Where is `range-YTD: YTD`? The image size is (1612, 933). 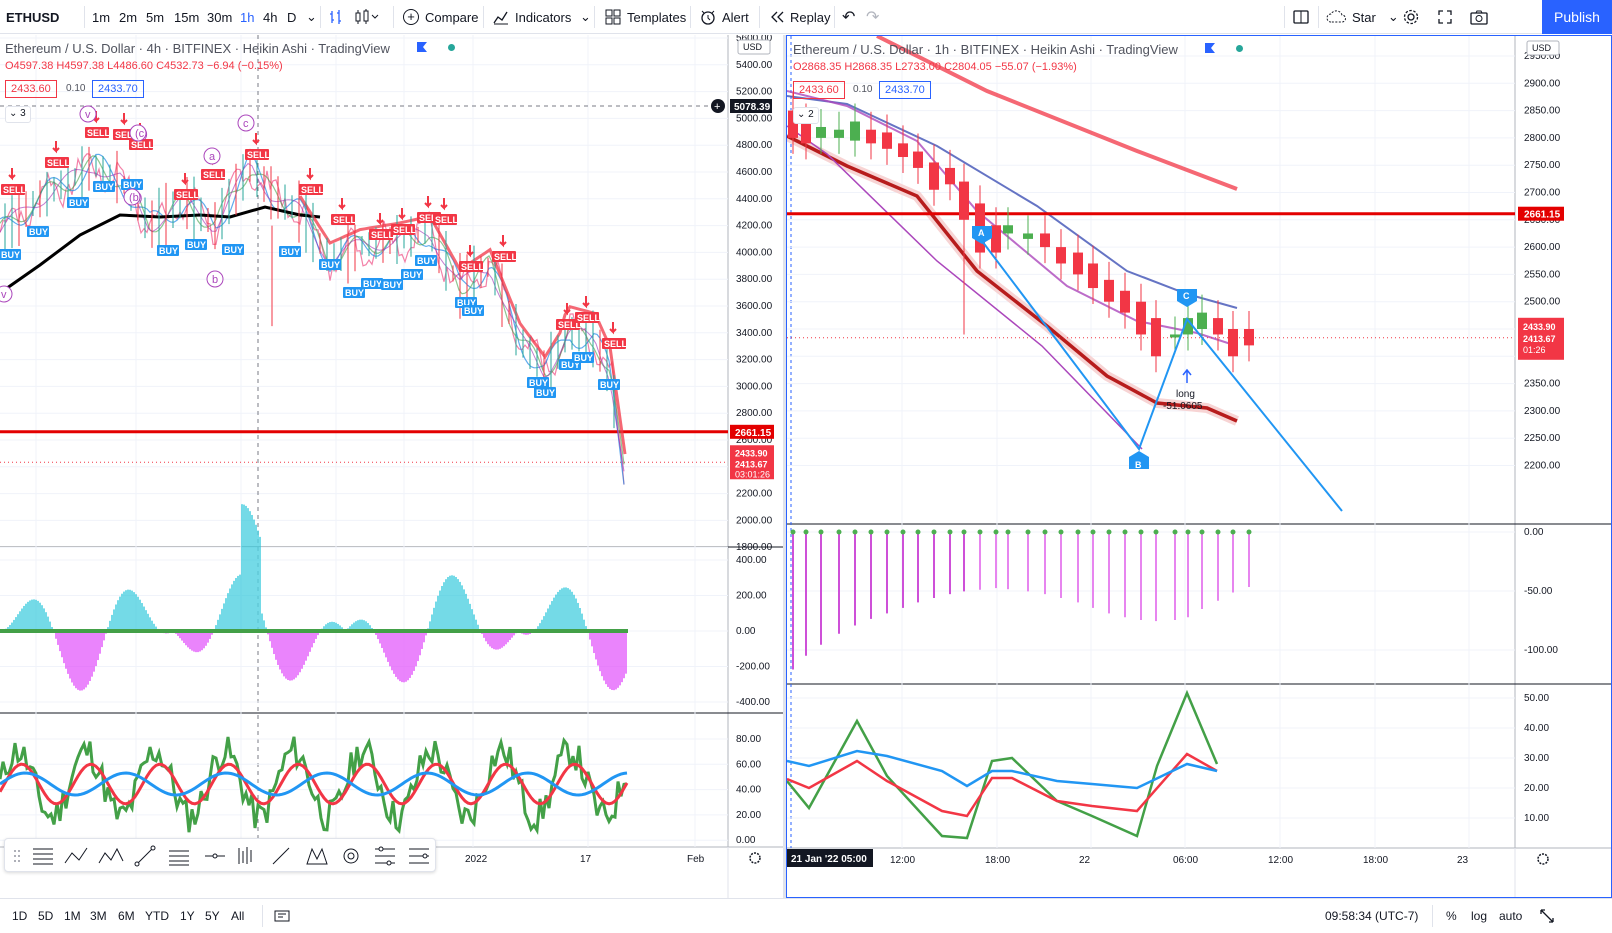
range-YTD: YTD is located at coordinates (157, 916).